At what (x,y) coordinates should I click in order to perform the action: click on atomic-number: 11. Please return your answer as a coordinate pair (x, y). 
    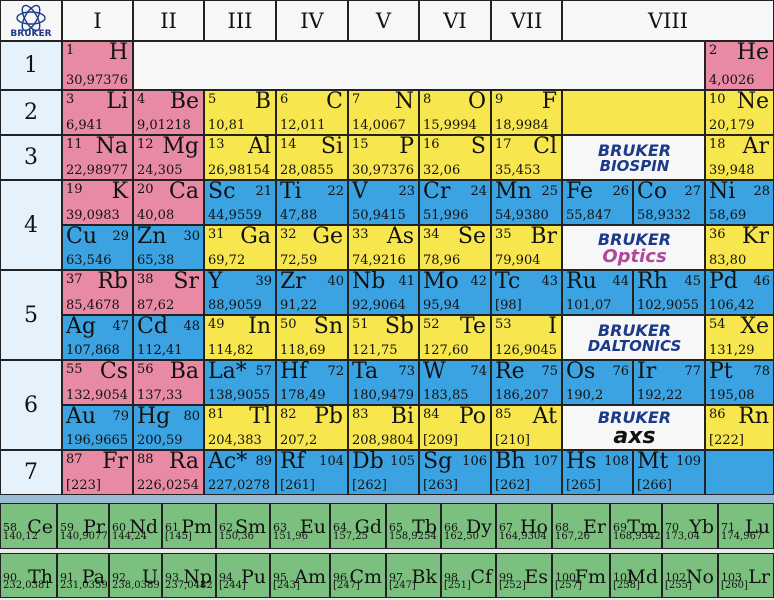
    Looking at the image, I should click on (74, 144).